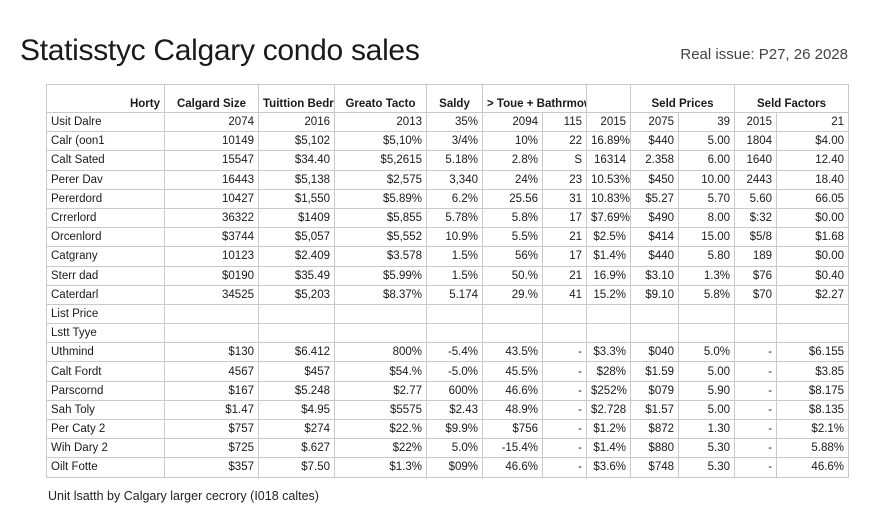 The height and width of the screenshot is (512, 896). What do you see at coordinates (105, 179) in the screenshot?
I see `row-label-cell: Perer Dav` at bounding box center [105, 179].